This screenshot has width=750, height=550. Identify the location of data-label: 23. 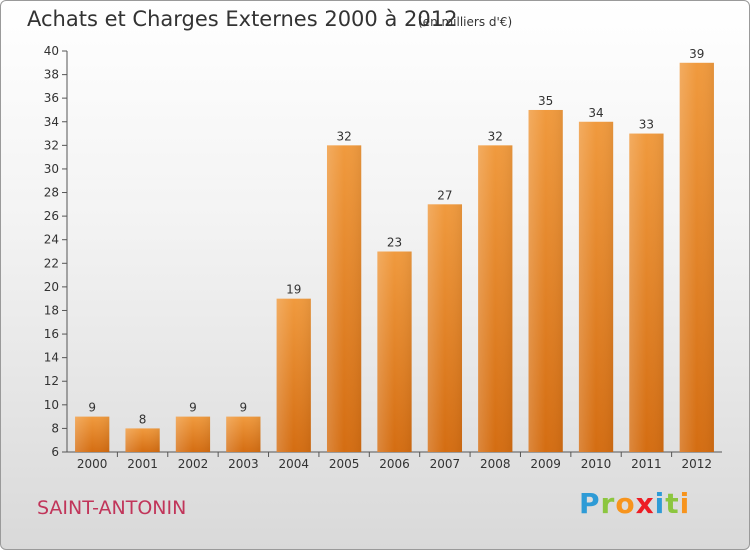
(394, 243).